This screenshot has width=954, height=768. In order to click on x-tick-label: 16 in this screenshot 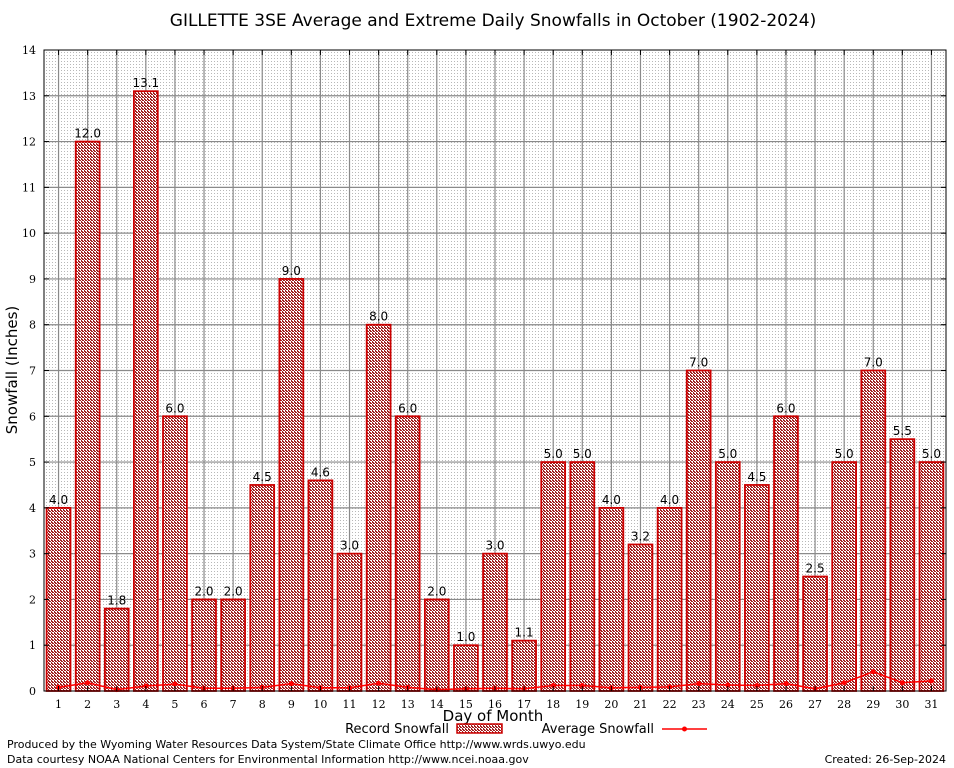, I will do `click(495, 704)`.